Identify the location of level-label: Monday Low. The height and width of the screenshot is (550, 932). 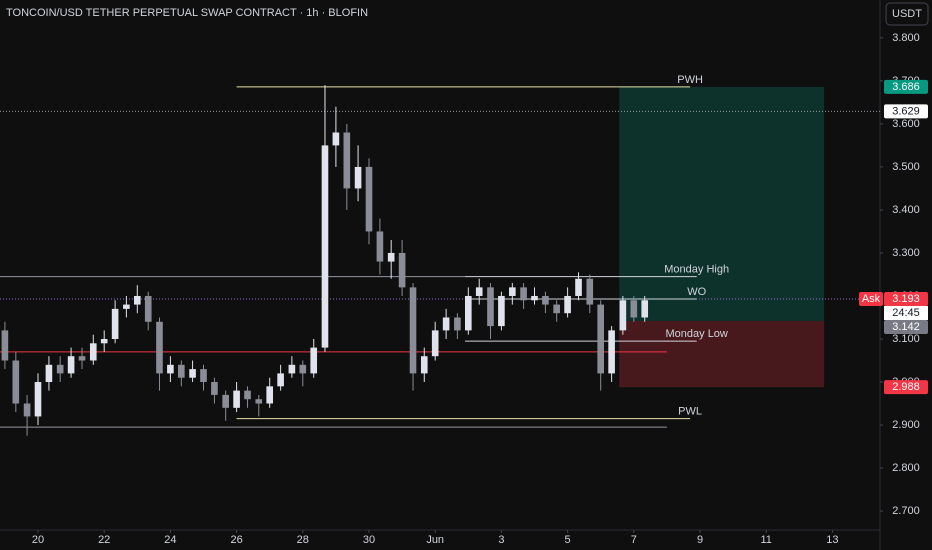
(697, 334).